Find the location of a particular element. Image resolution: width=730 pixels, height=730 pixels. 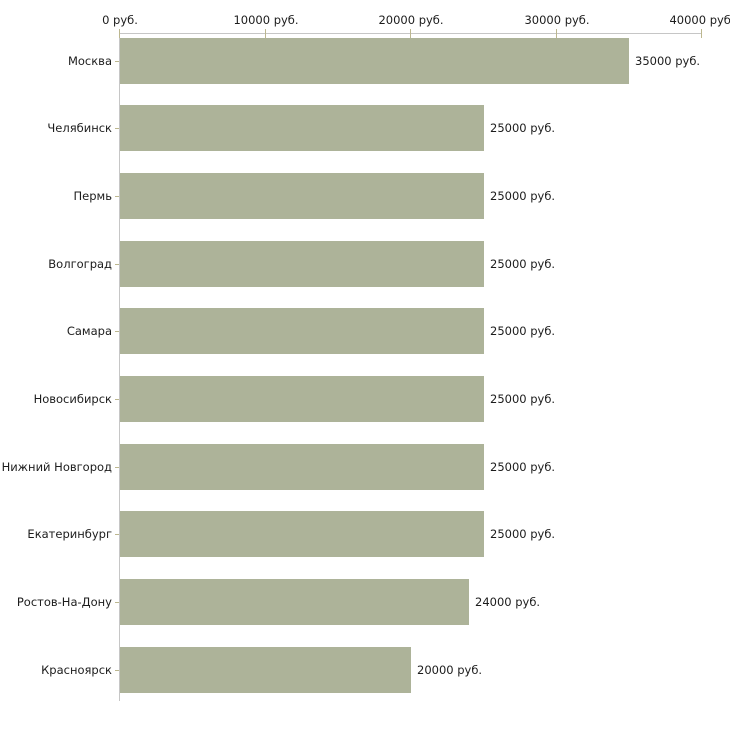

category-label: Челябинск is located at coordinates (79, 128).